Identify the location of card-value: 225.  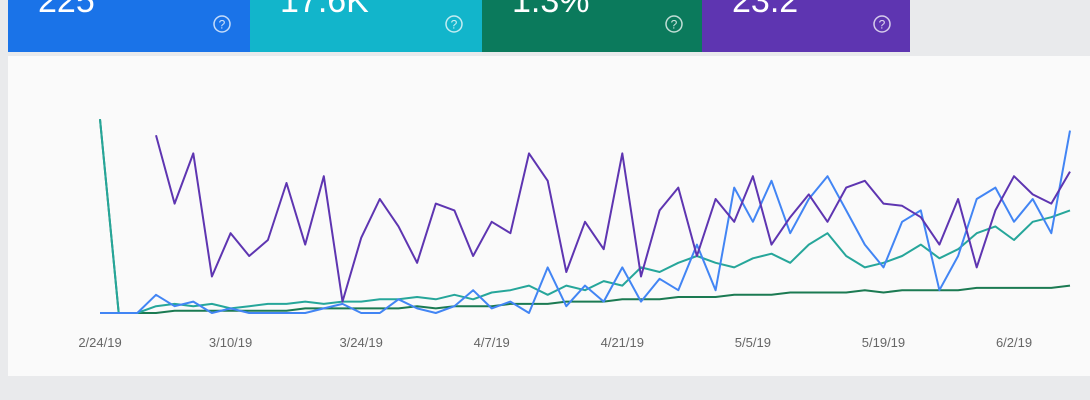
(66, 10).